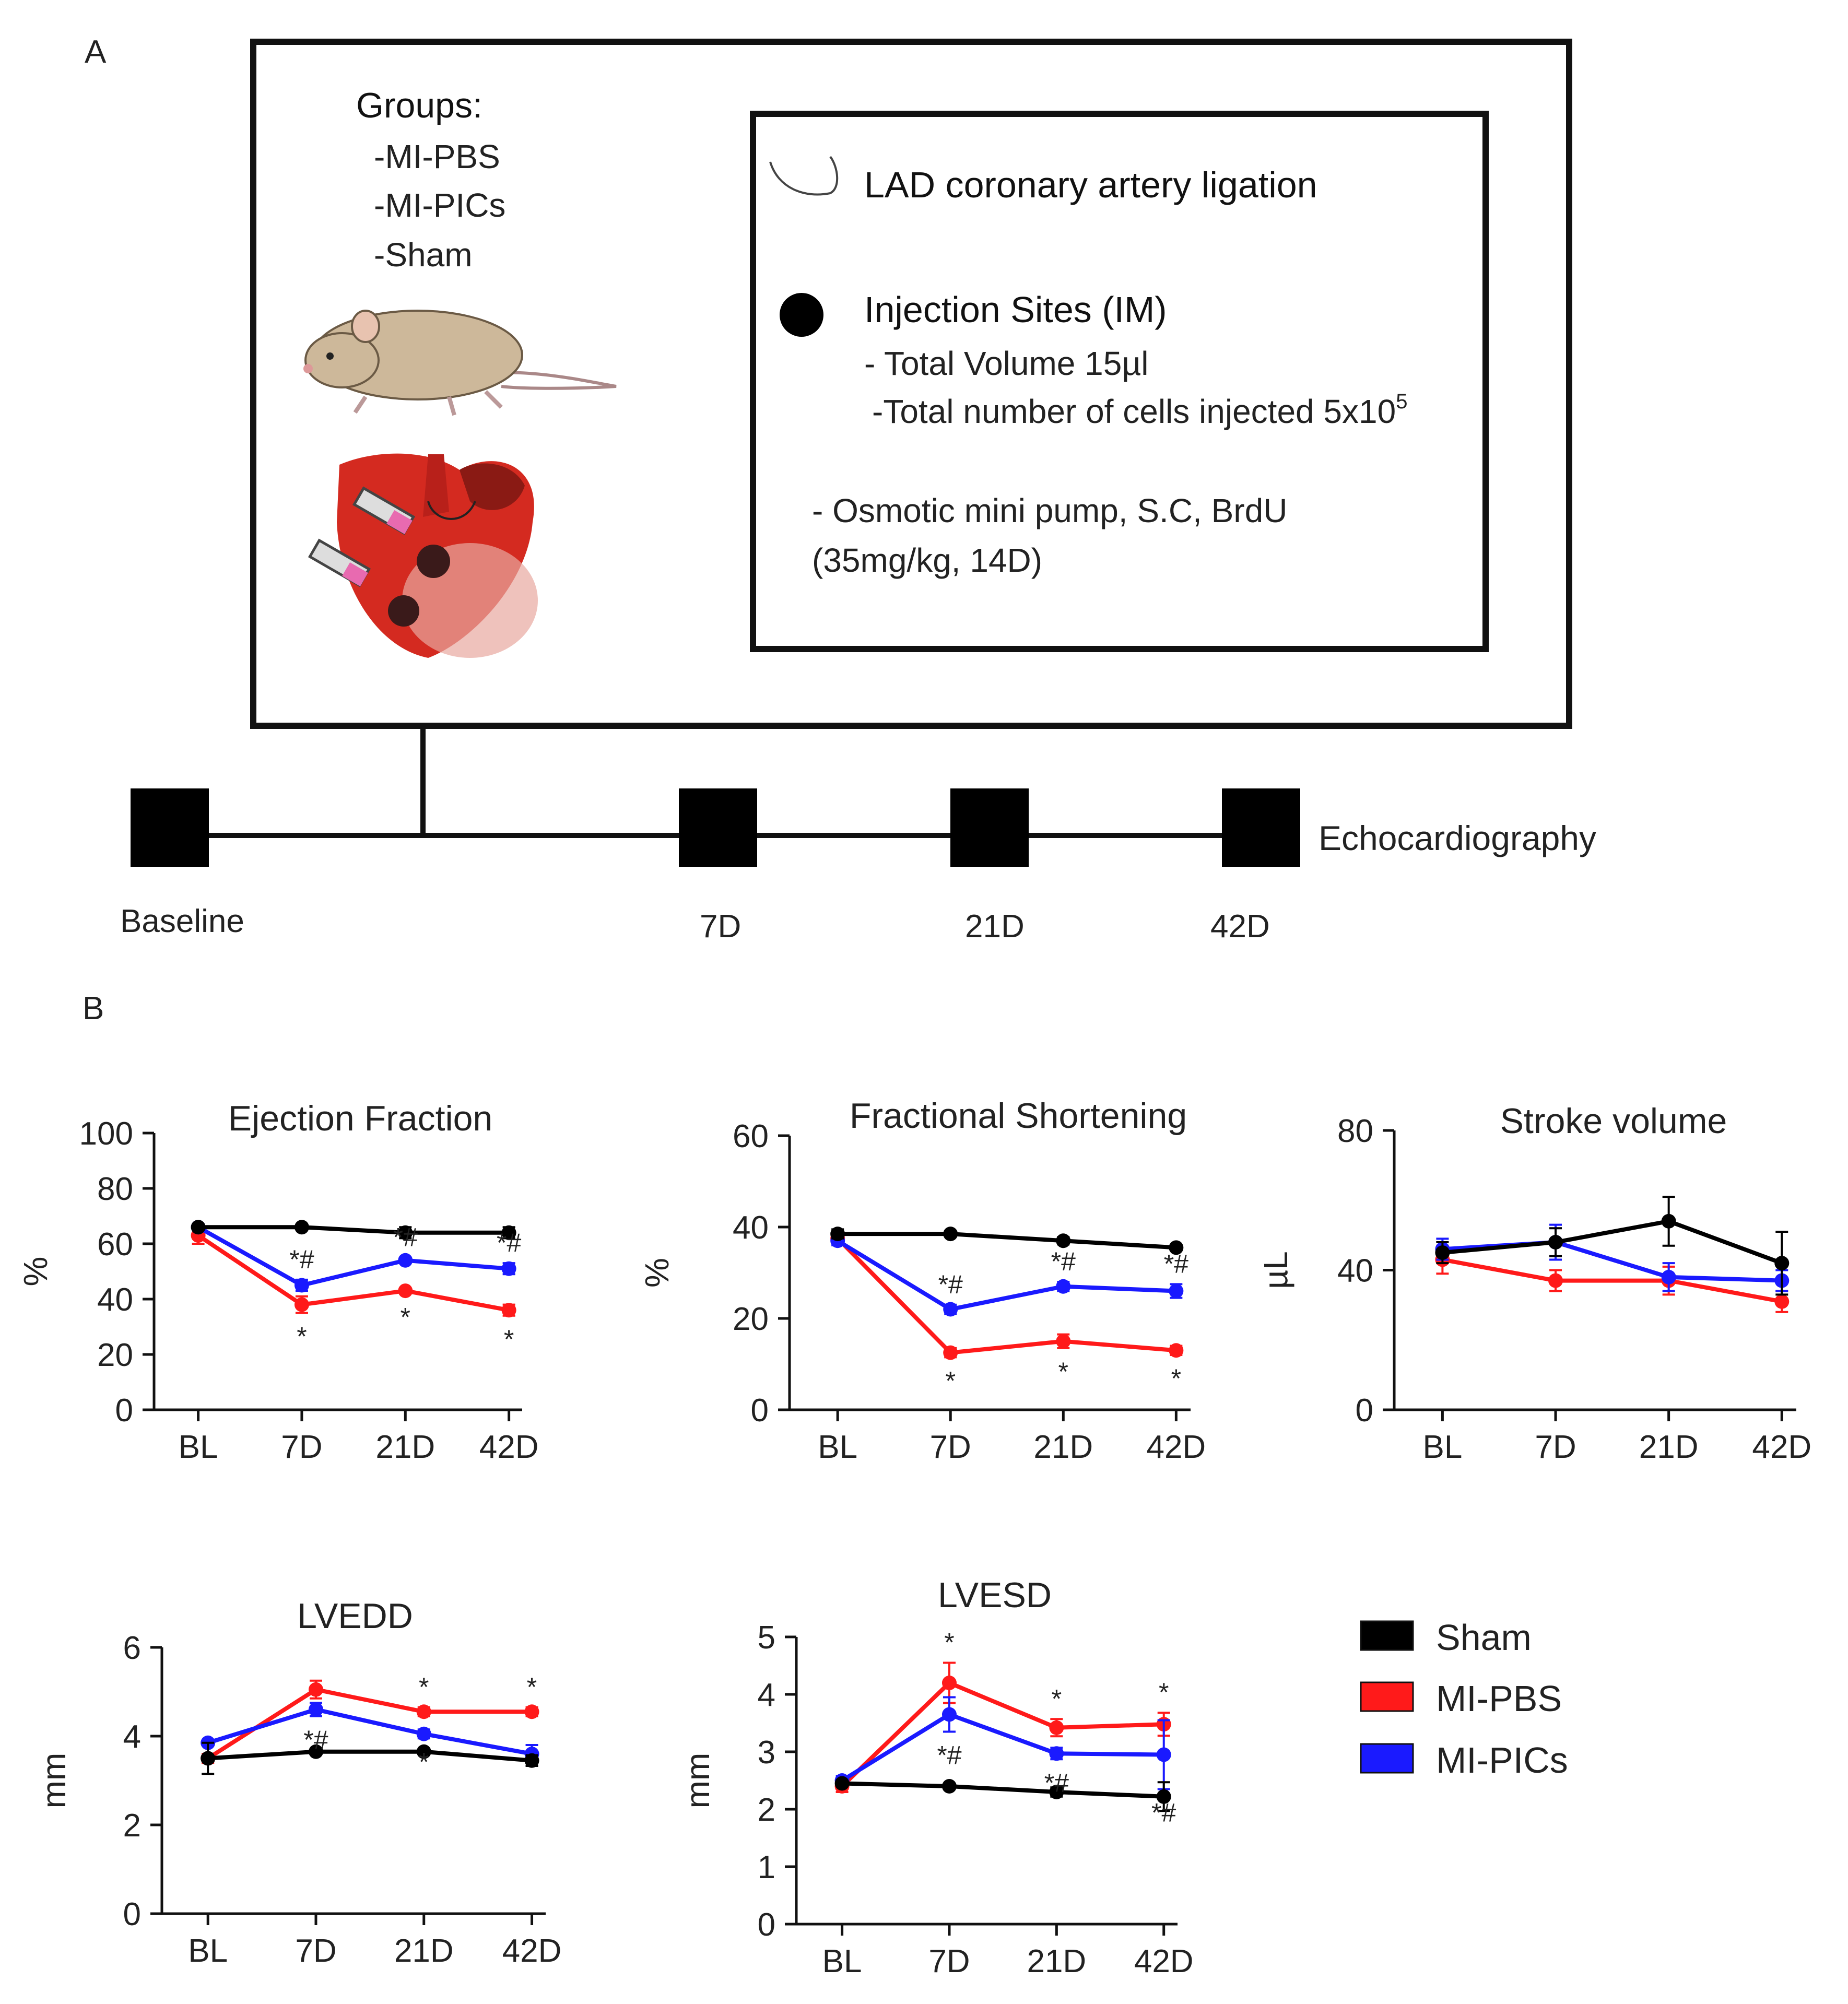  I want to click on timeline-marker-21d, so click(989, 827).